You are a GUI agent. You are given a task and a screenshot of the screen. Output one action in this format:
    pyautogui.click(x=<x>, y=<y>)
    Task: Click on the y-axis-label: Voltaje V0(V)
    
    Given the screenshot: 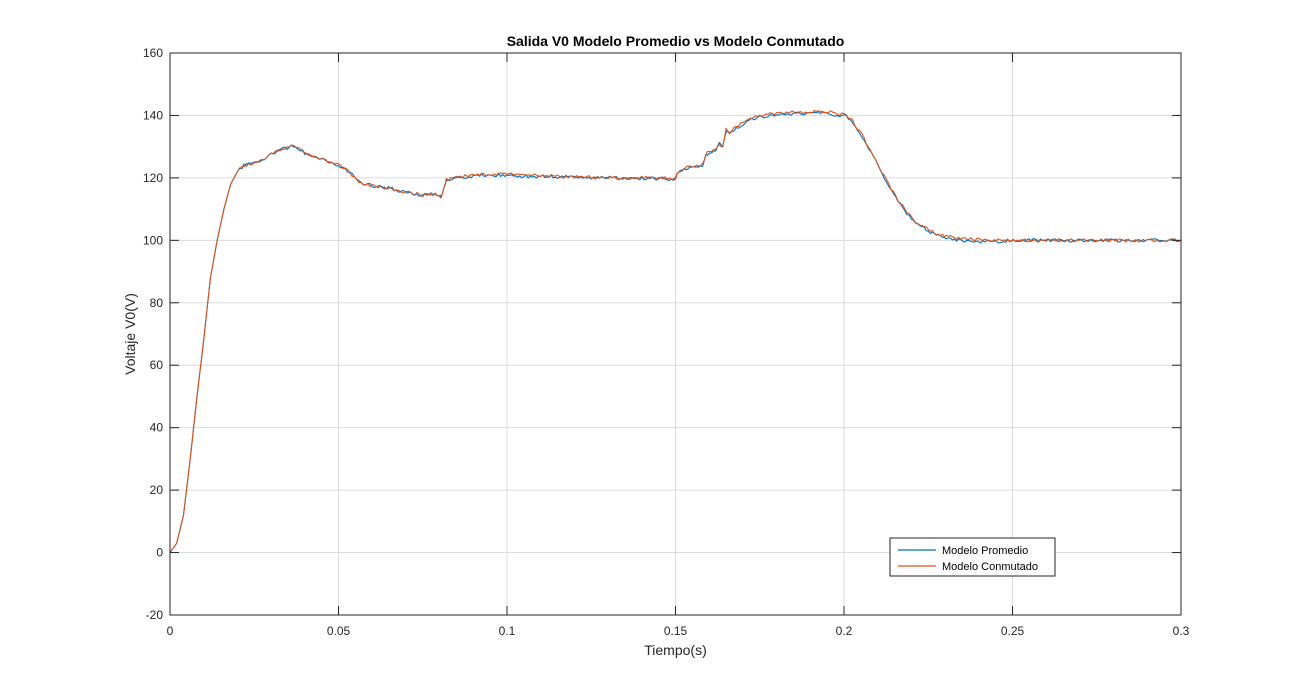 What is the action you would take?
    pyautogui.click(x=130, y=334)
    